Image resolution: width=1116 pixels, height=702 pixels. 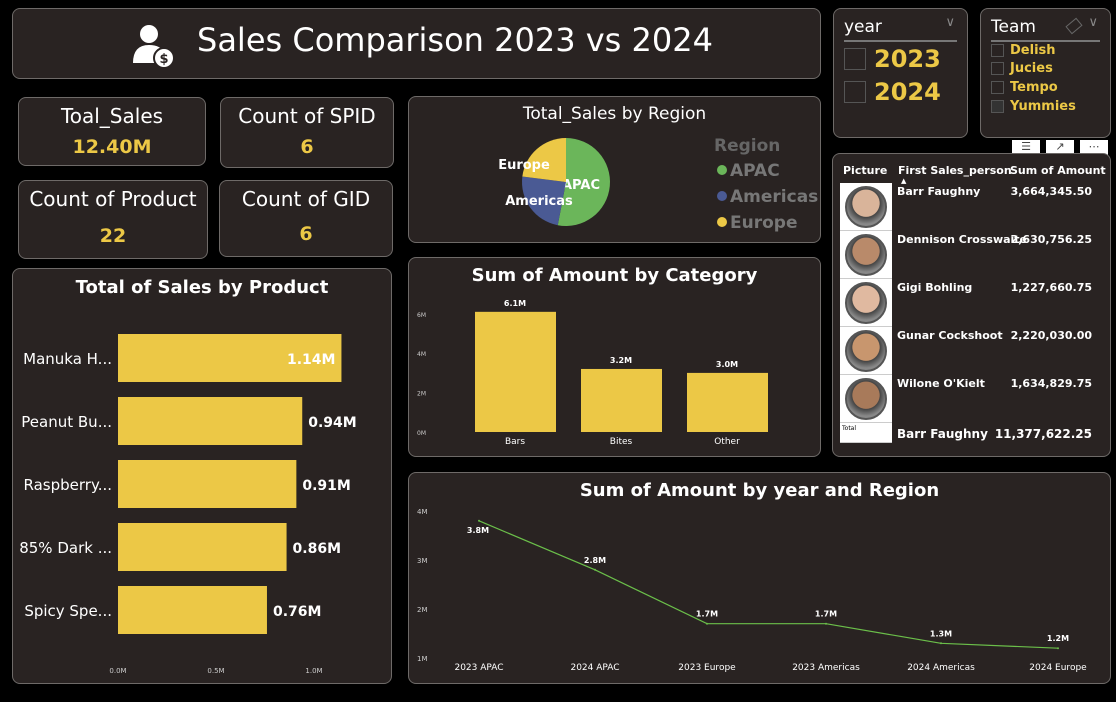 What do you see at coordinates (727, 364) in the screenshot?
I see `data-label: 3.0M` at bounding box center [727, 364].